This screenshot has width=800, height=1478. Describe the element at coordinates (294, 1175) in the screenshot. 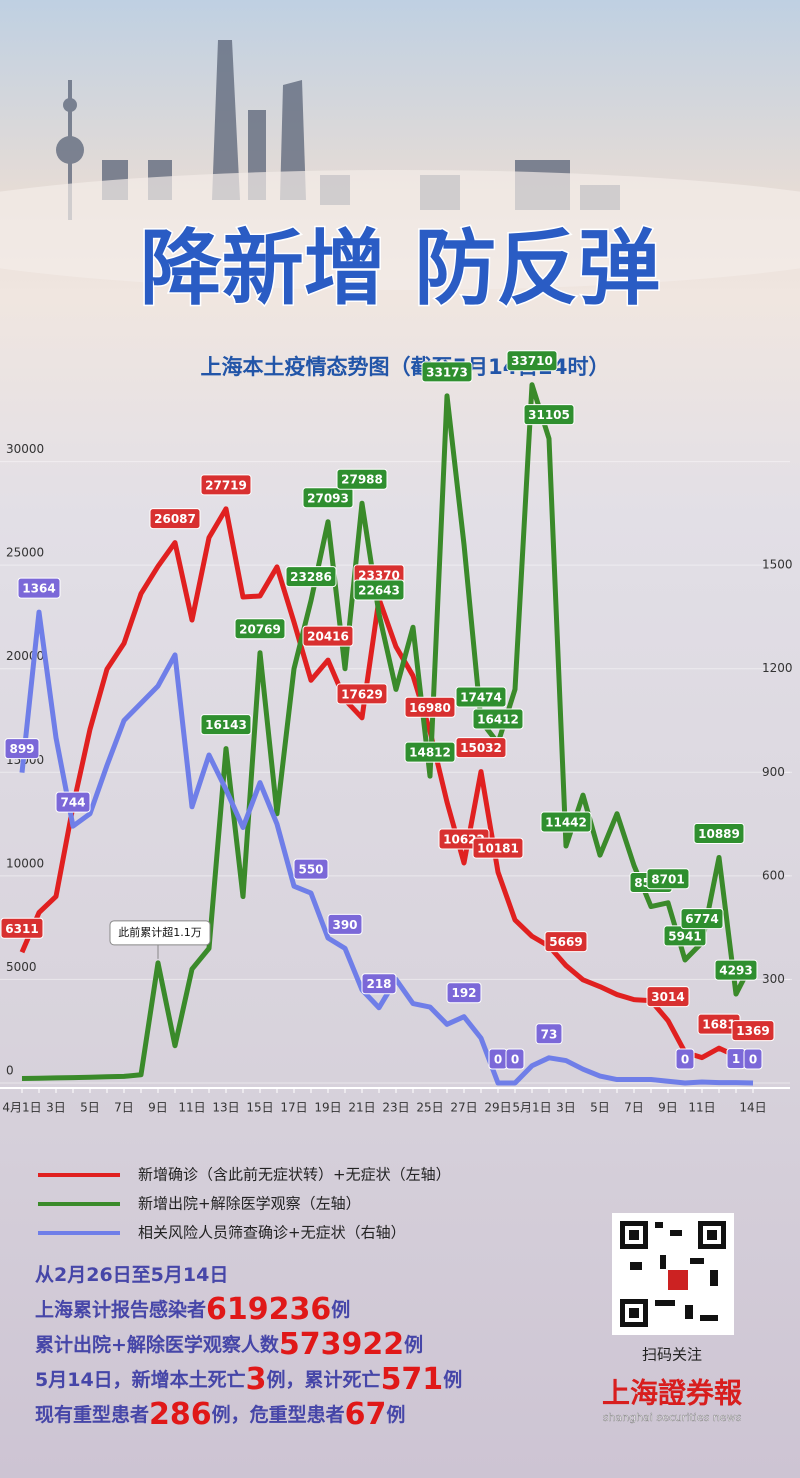

I see `legend-label: 新增确诊（含此前无症状转）+无症状（左轴）` at that location.